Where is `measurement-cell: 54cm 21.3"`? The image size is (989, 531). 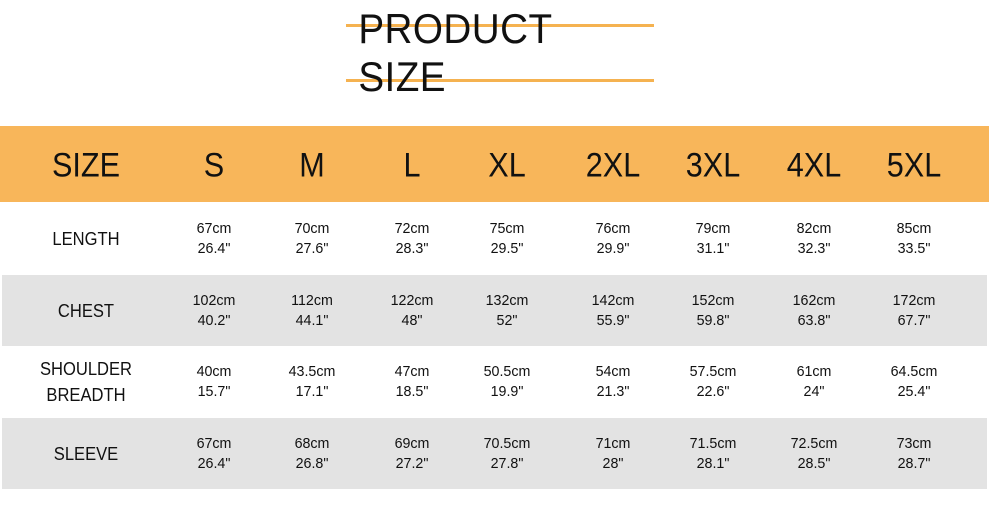 measurement-cell: 54cm 21.3" is located at coordinates (613, 381).